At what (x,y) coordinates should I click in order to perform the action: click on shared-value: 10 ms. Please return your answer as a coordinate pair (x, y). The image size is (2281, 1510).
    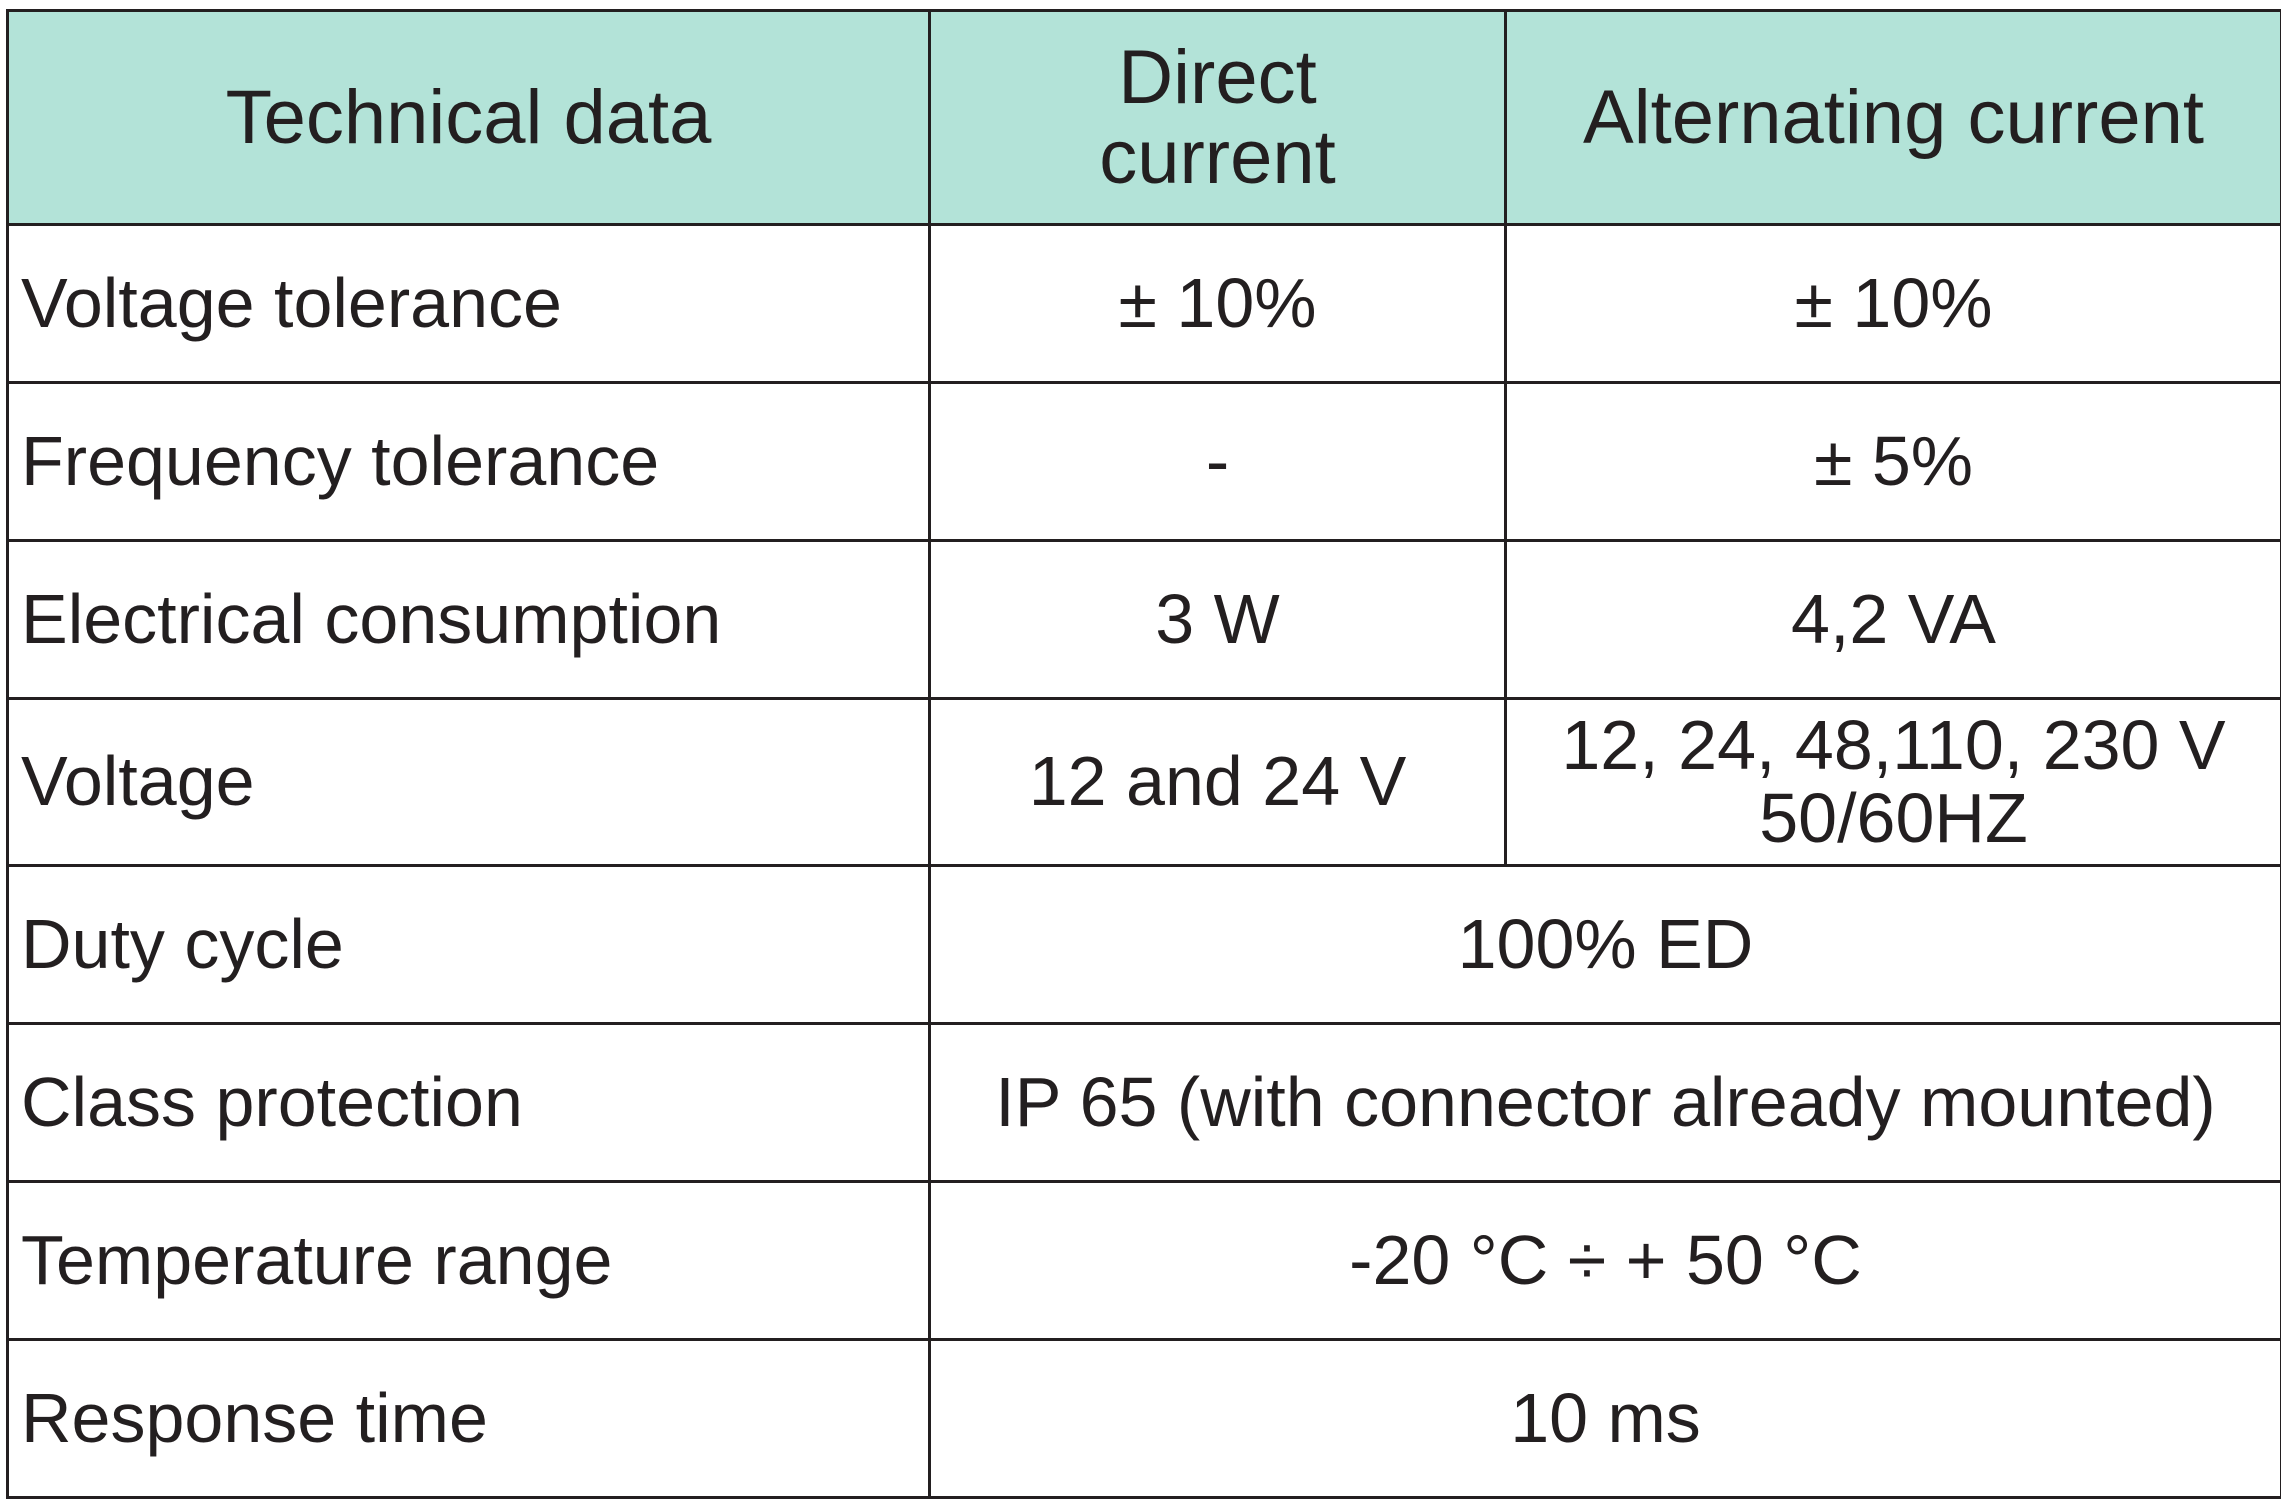
    Looking at the image, I should click on (1604, 1418).